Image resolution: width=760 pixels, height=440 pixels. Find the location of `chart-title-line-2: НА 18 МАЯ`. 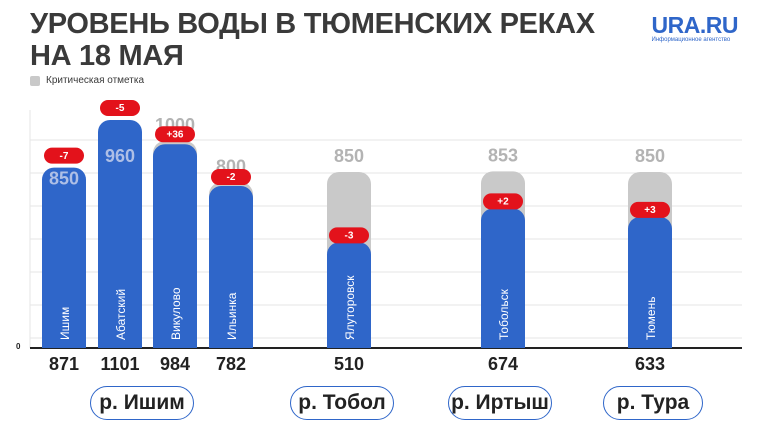

chart-title-line-2: НА 18 МАЯ is located at coordinates (107, 56).